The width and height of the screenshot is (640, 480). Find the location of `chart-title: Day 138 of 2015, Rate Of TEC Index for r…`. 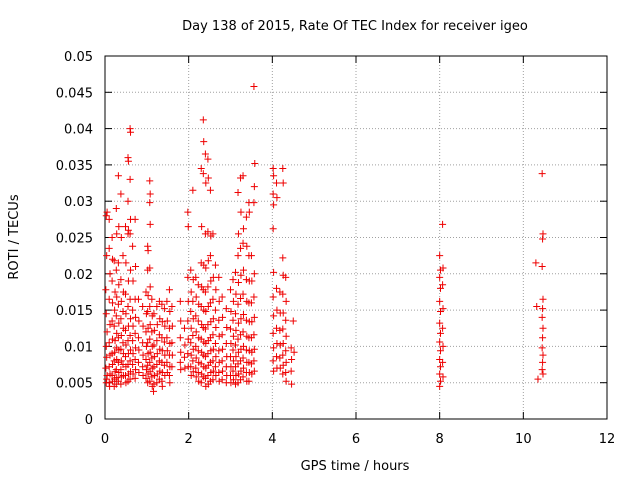

chart-title: Day 138 of 2015, Rate Of TEC Index for r… is located at coordinates (355, 26).